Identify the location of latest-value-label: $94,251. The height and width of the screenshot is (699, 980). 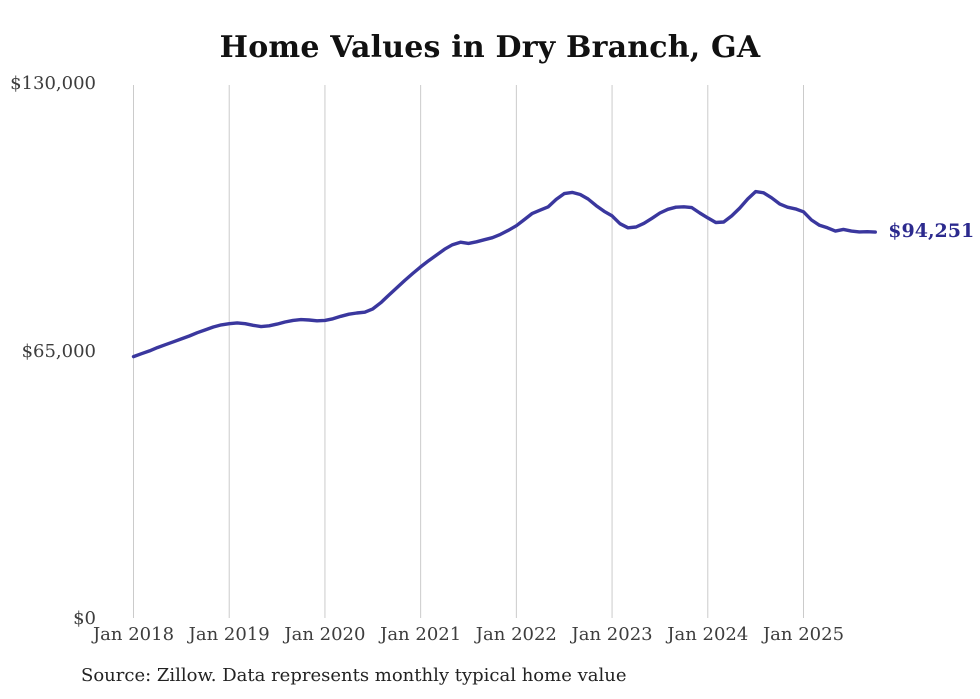
(931, 231).